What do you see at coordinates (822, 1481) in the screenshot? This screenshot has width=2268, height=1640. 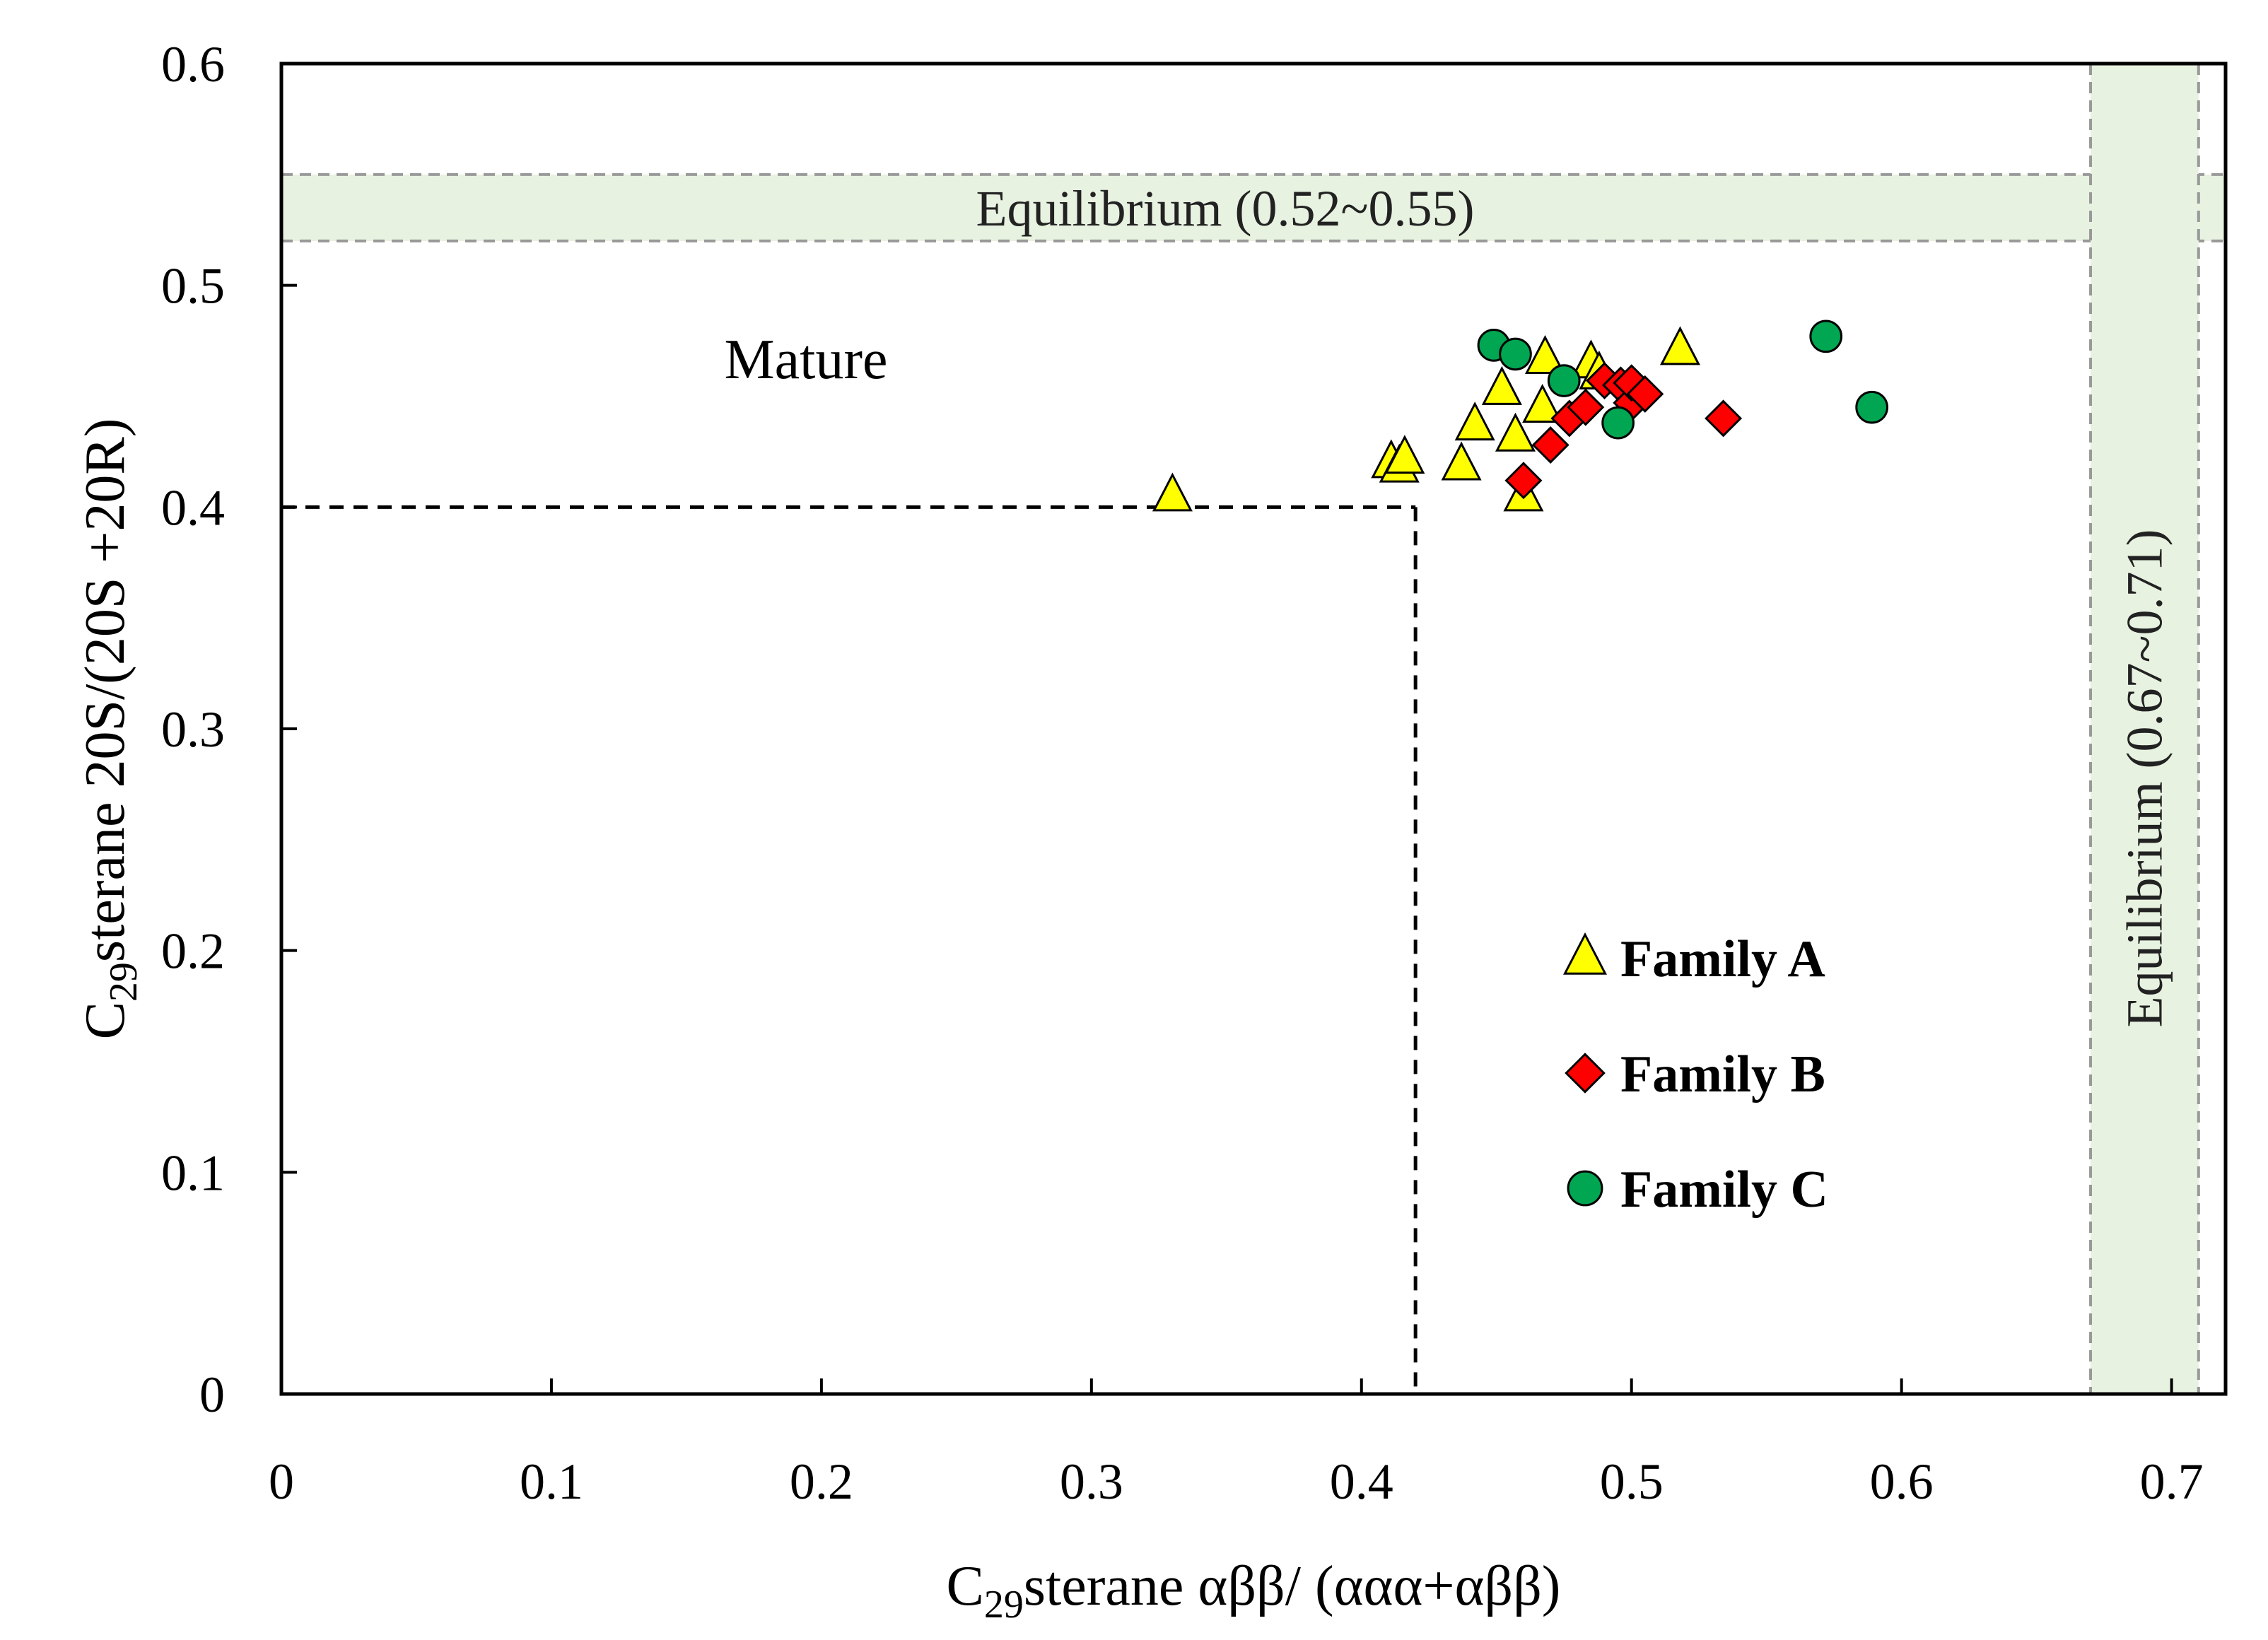 I see `x-tick-label: 0.2` at bounding box center [822, 1481].